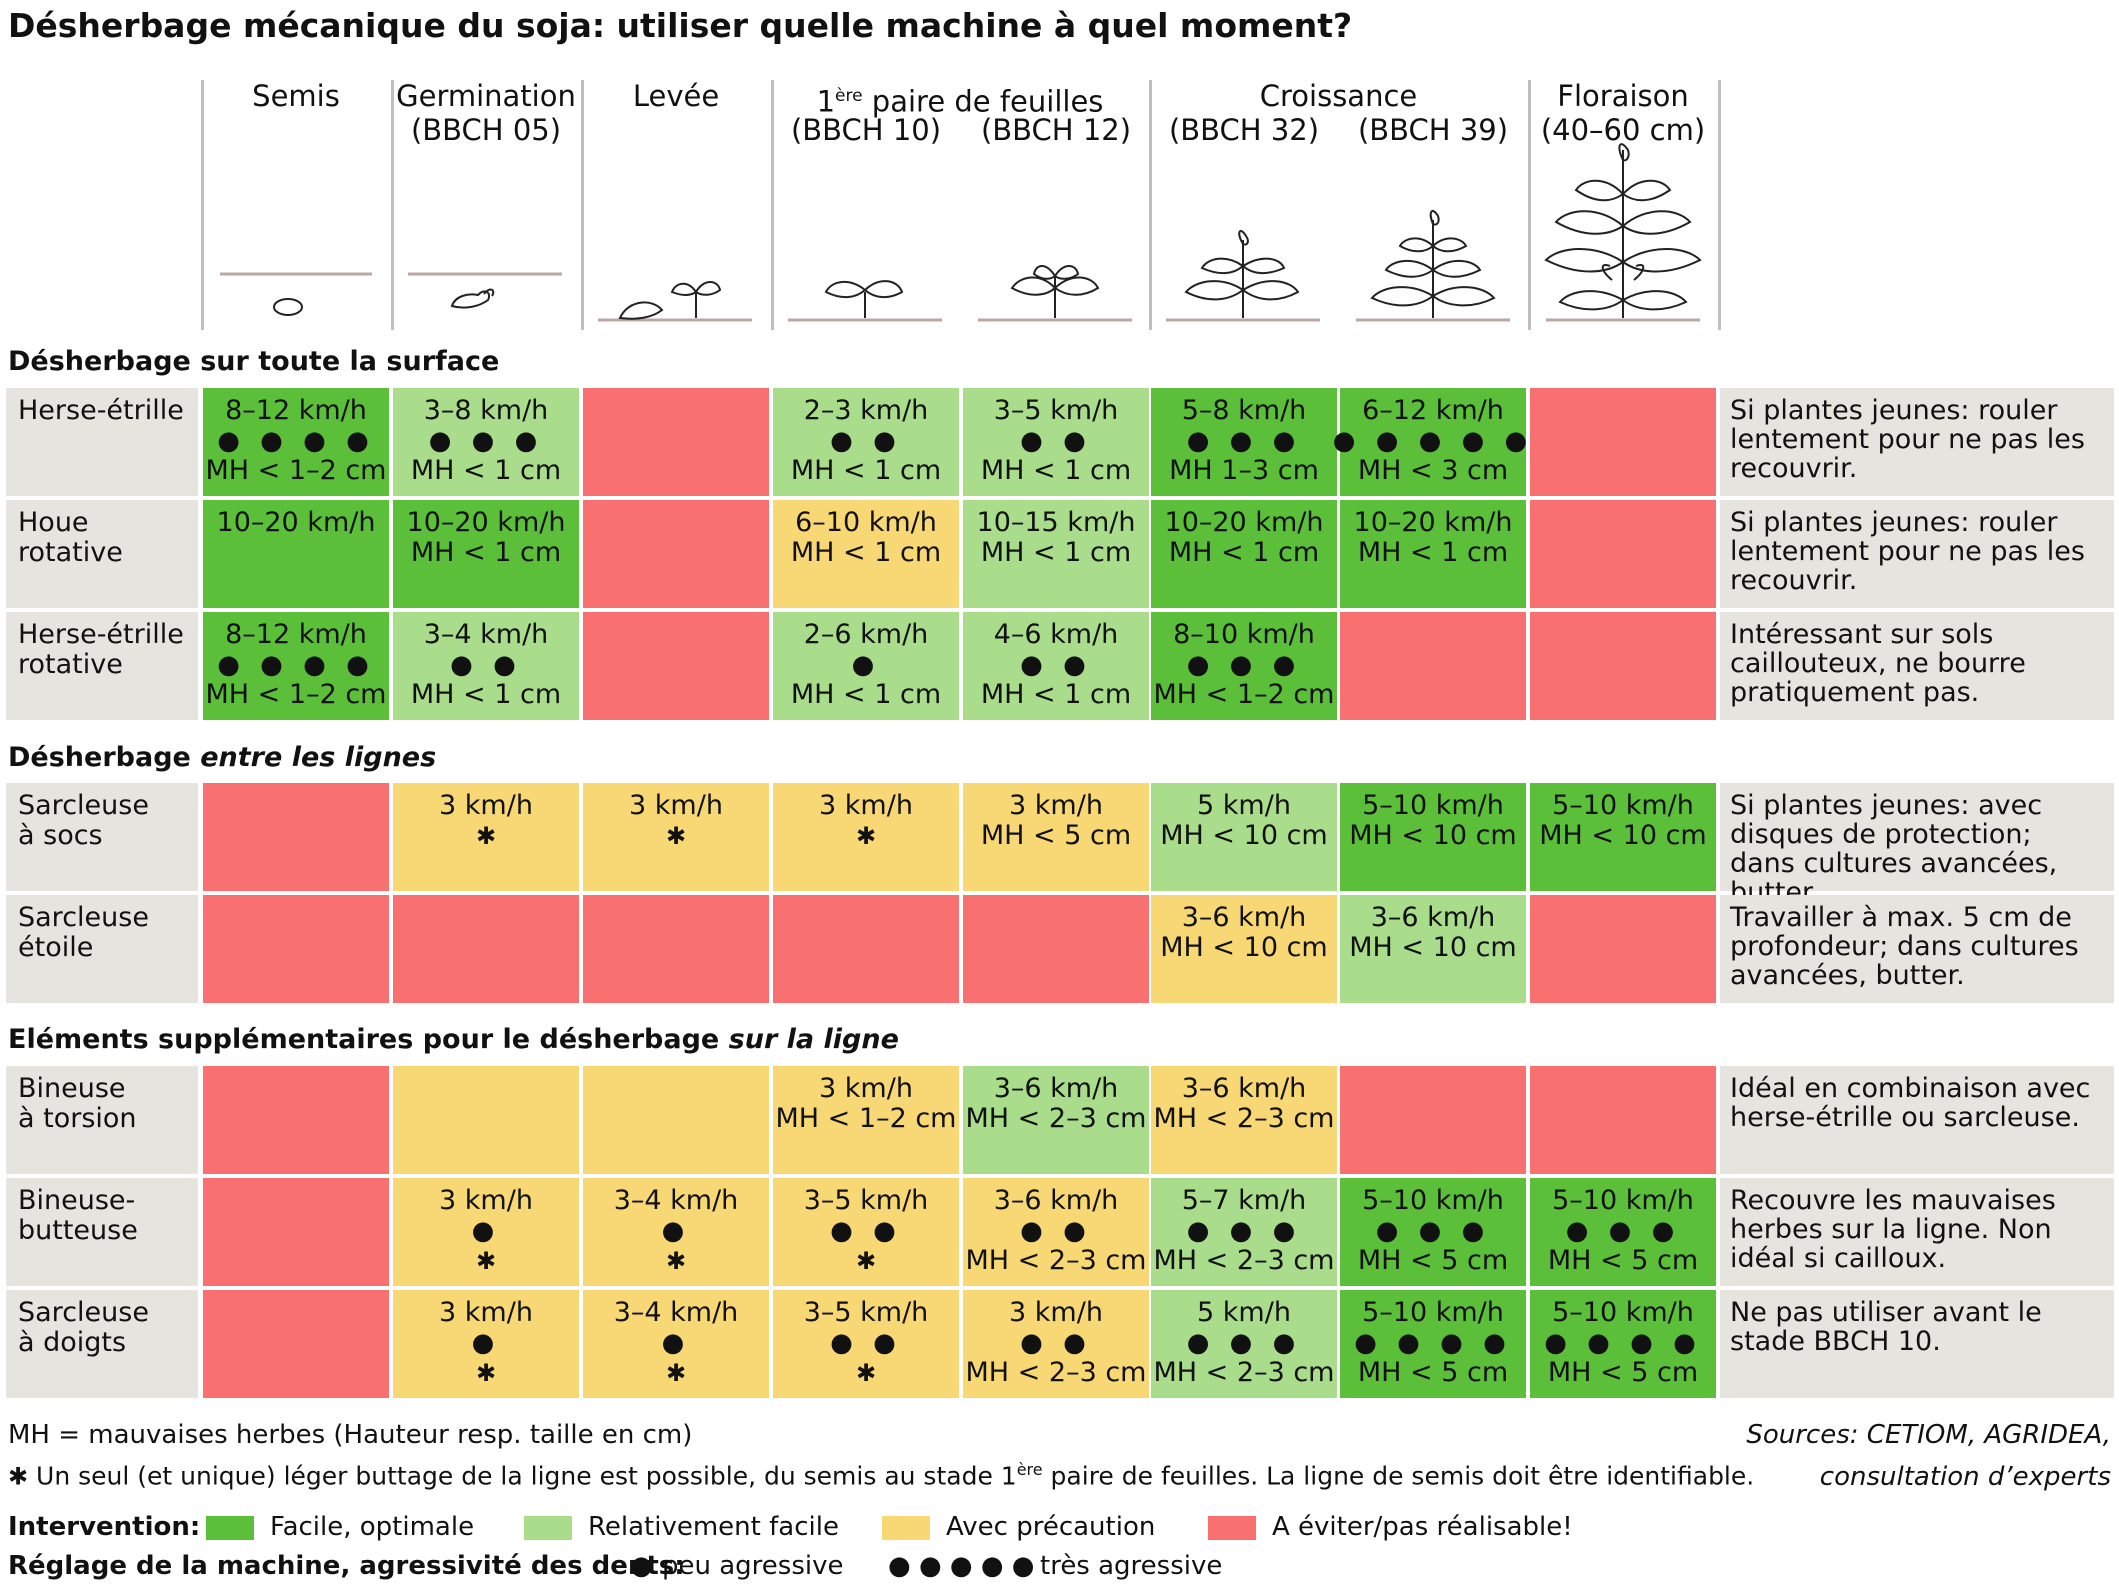 The image size is (2119, 1589). I want to click on row-label-line: butteuse, so click(78, 1230).